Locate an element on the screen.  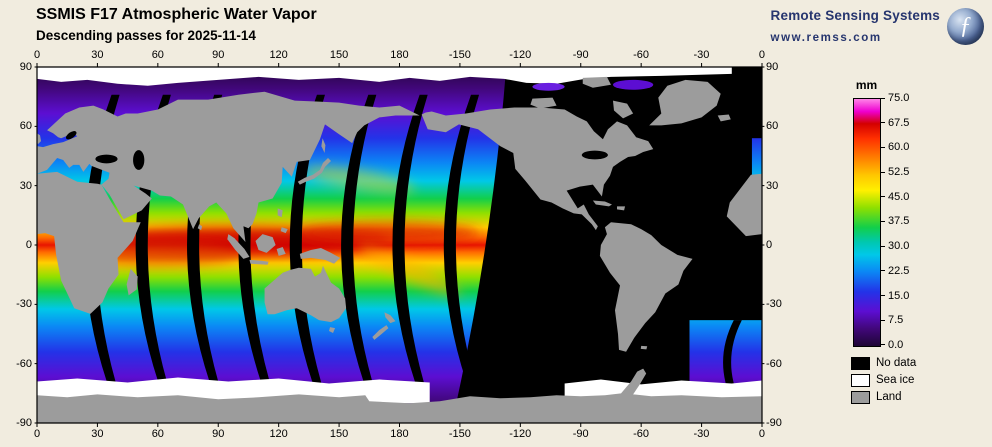
page-title: SSMIS F17 Atmospheric Water Vapor is located at coordinates (176, 14).